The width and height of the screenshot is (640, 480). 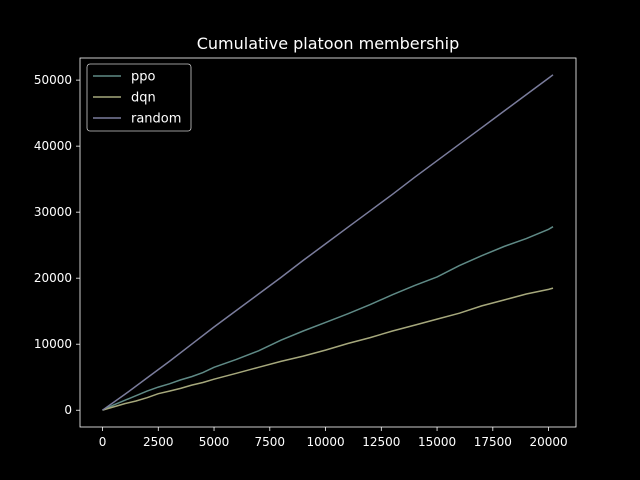 What do you see at coordinates (143, 98) in the screenshot?
I see `legend-label-dqn: dqn` at bounding box center [143, 98].